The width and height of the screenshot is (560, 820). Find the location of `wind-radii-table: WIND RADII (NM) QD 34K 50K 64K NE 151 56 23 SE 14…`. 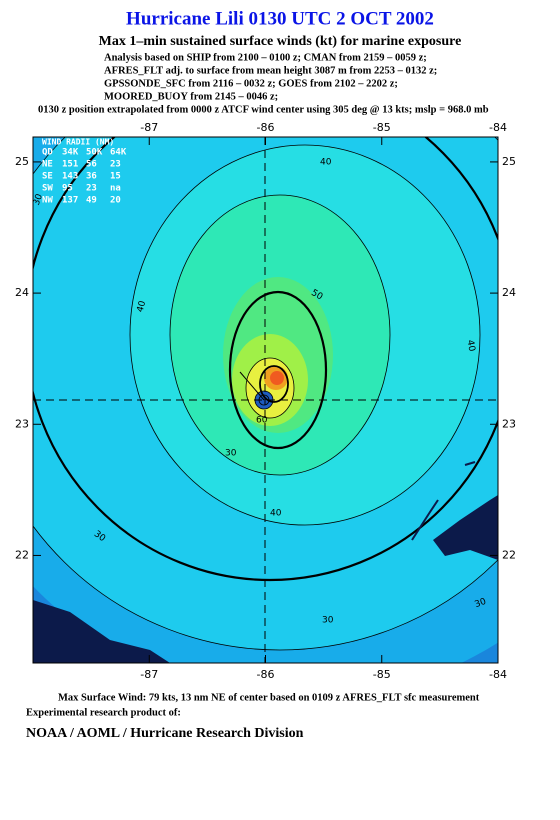

wind-radii-table: WIND RADII (NM) QD 34K 50K 64K NE 151 56 23 SE 14… is located at coordinates (84, 172).